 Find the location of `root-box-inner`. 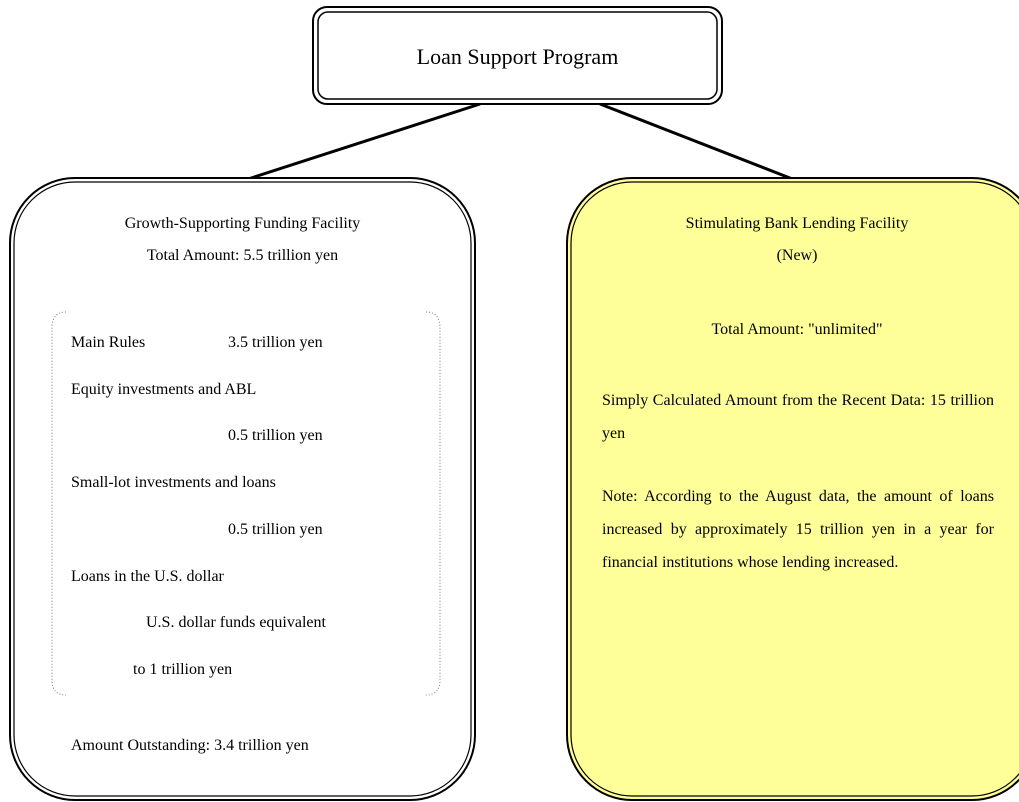

root-box-inner is located at coordinates (517, 55).